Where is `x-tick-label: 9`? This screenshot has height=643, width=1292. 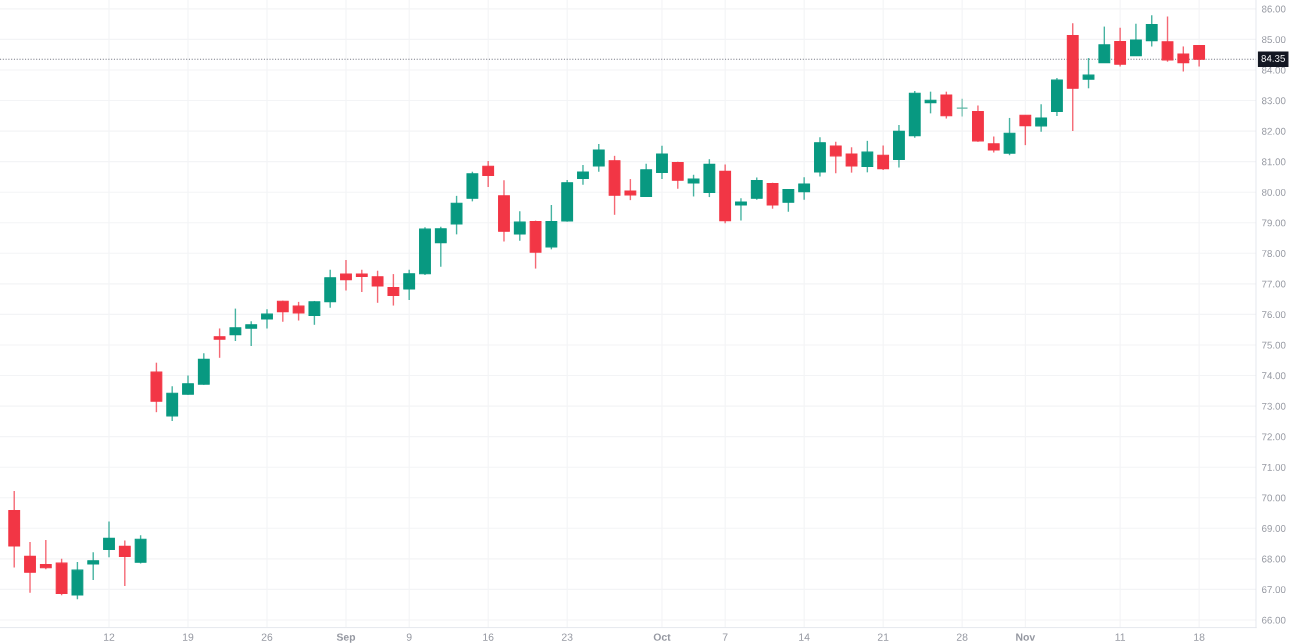
x-tick-label: 9 is located at coordinates (409, 637).